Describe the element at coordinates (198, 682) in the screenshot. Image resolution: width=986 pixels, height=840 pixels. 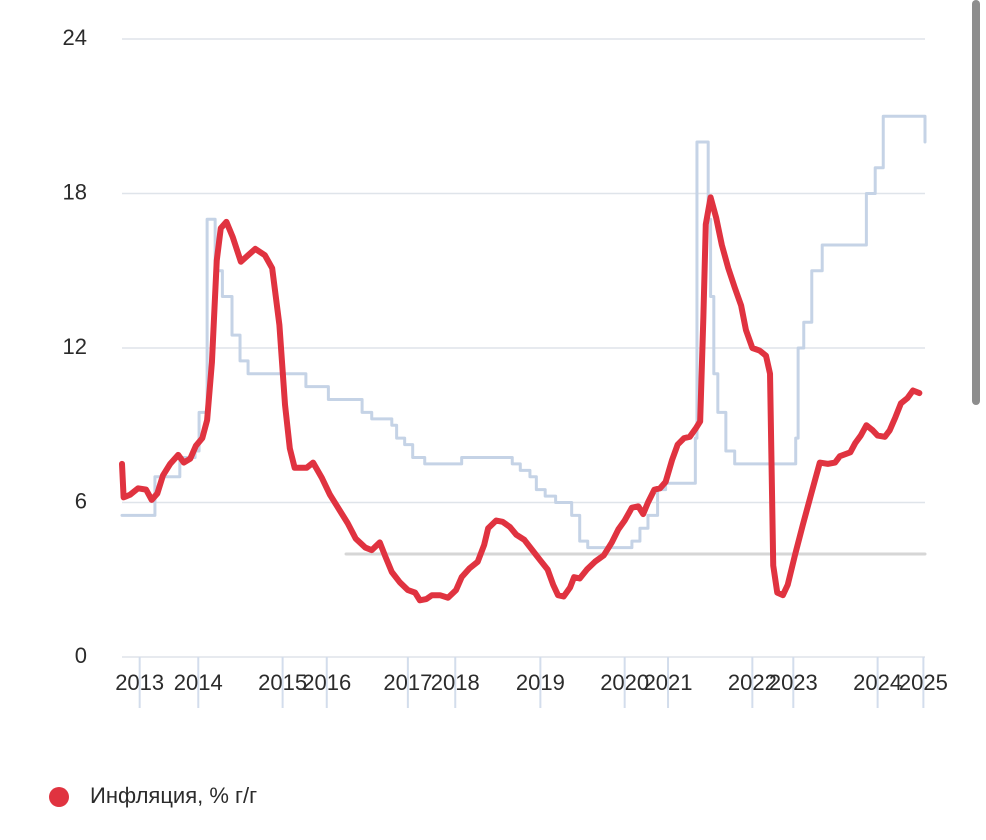
I see `x-tick-label: 2014` at that location.